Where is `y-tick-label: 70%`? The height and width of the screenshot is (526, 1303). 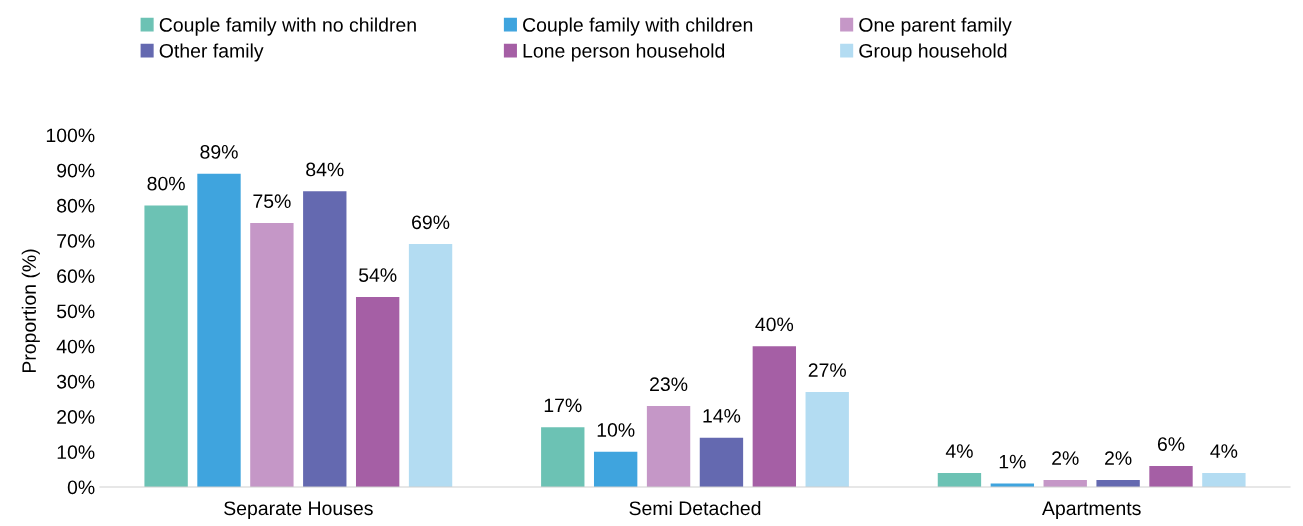
y-tick-label: 70% is located at coordinates (76, 241).